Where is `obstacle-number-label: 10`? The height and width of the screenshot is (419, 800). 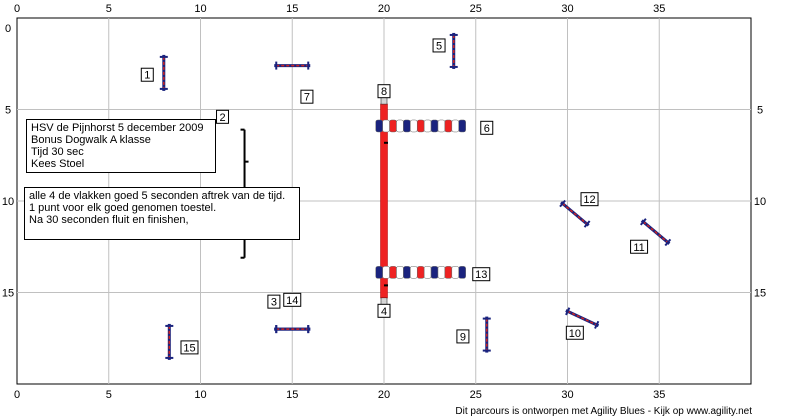 obstacle-number-label: 10 is located at coordinates (574, 332).